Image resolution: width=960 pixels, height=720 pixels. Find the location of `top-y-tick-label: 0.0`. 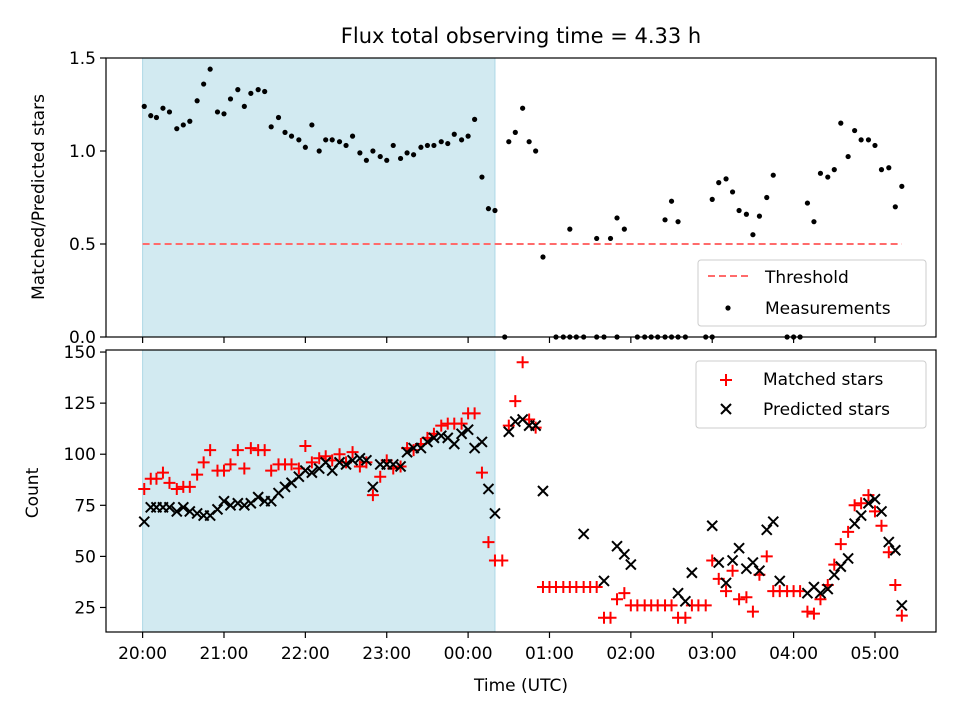

top-y-tick-label: 0.0 is located at coordinates (82, 338).